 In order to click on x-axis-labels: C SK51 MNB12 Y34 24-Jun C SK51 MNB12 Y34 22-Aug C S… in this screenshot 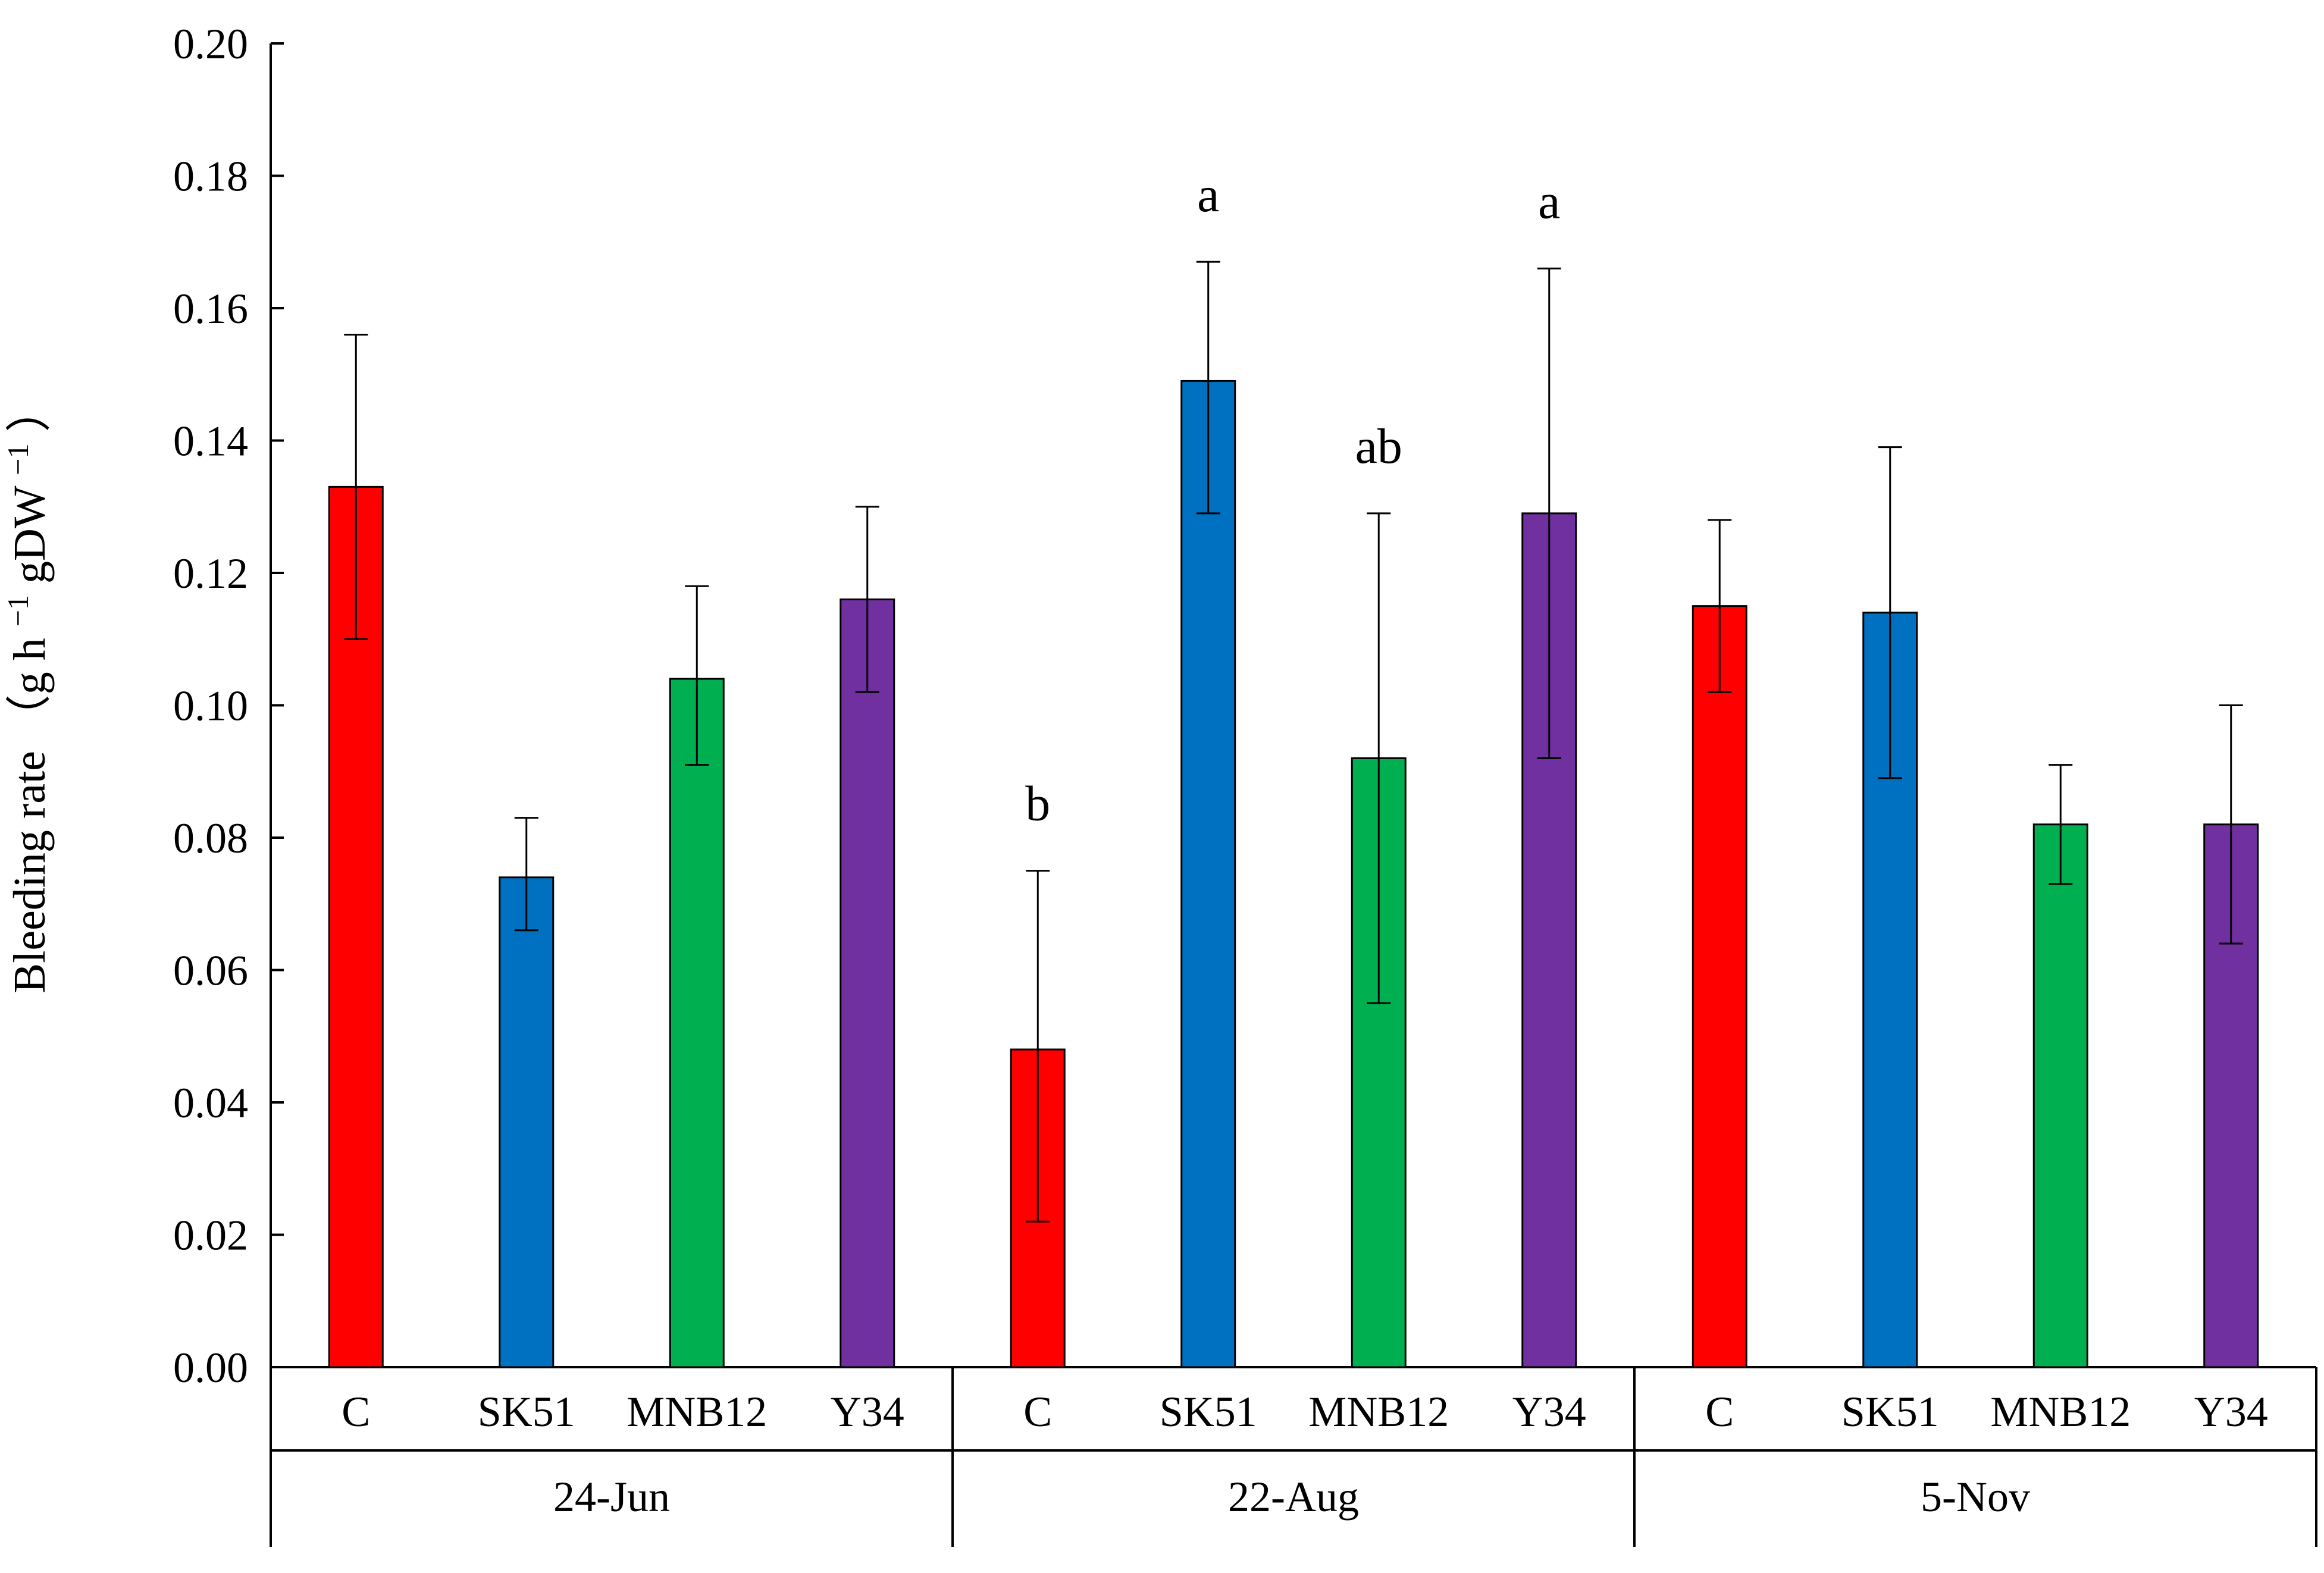, I will do `click(1305, 1455)`.